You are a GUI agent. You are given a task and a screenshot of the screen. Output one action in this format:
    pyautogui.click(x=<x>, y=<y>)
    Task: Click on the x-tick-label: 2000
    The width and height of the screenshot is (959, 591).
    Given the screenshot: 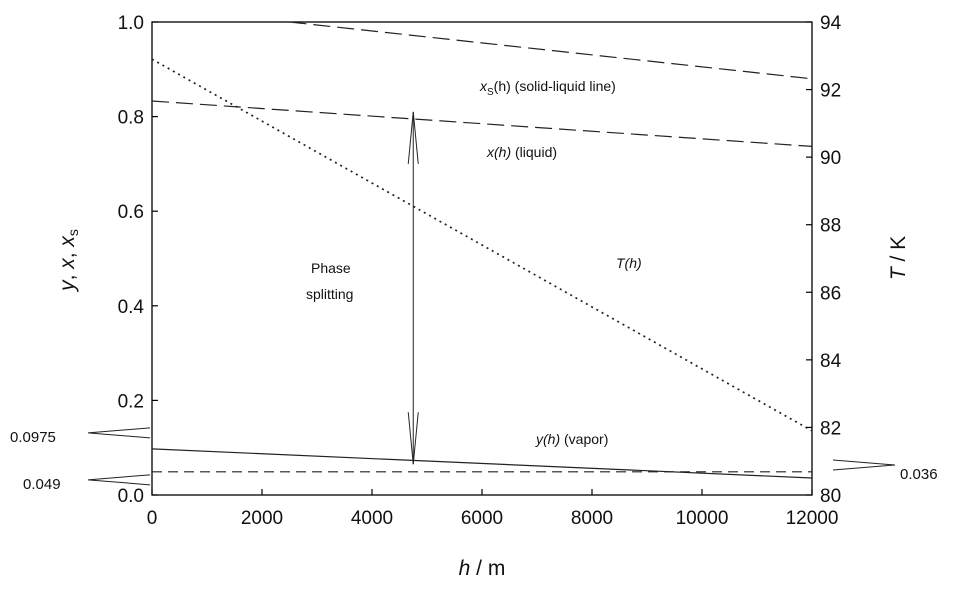 What is the action you would take?
    pyautogui.click(x=262, y=518)
    